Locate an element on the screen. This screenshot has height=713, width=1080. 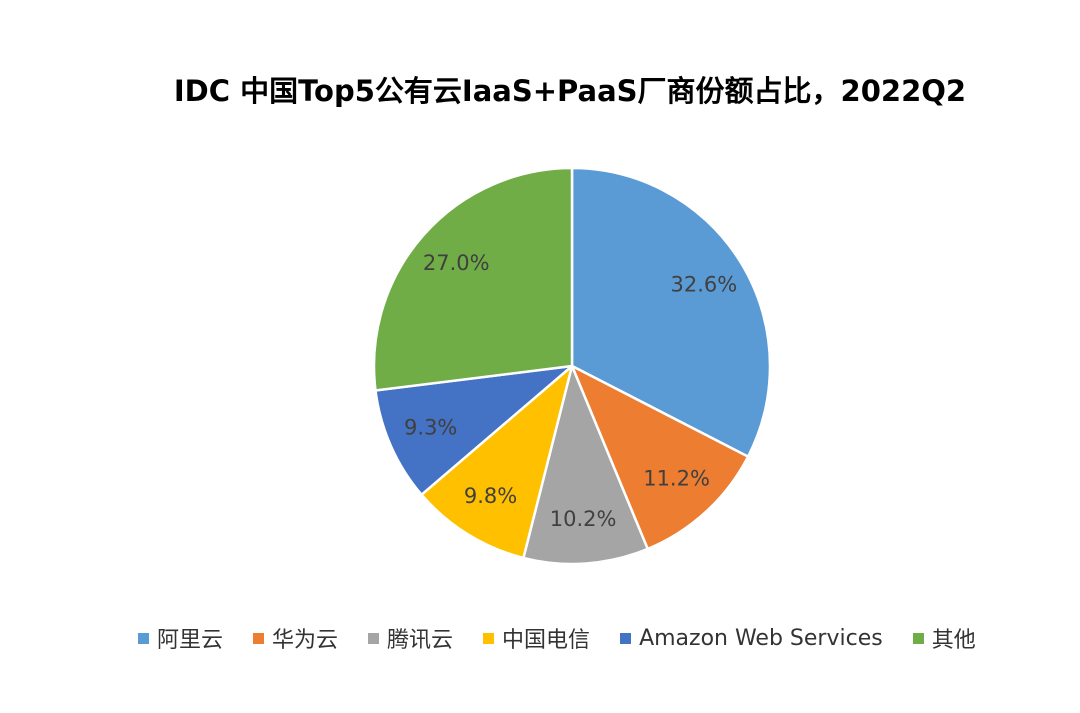
legend-label: 其他 is located at coordinates (953, 640).